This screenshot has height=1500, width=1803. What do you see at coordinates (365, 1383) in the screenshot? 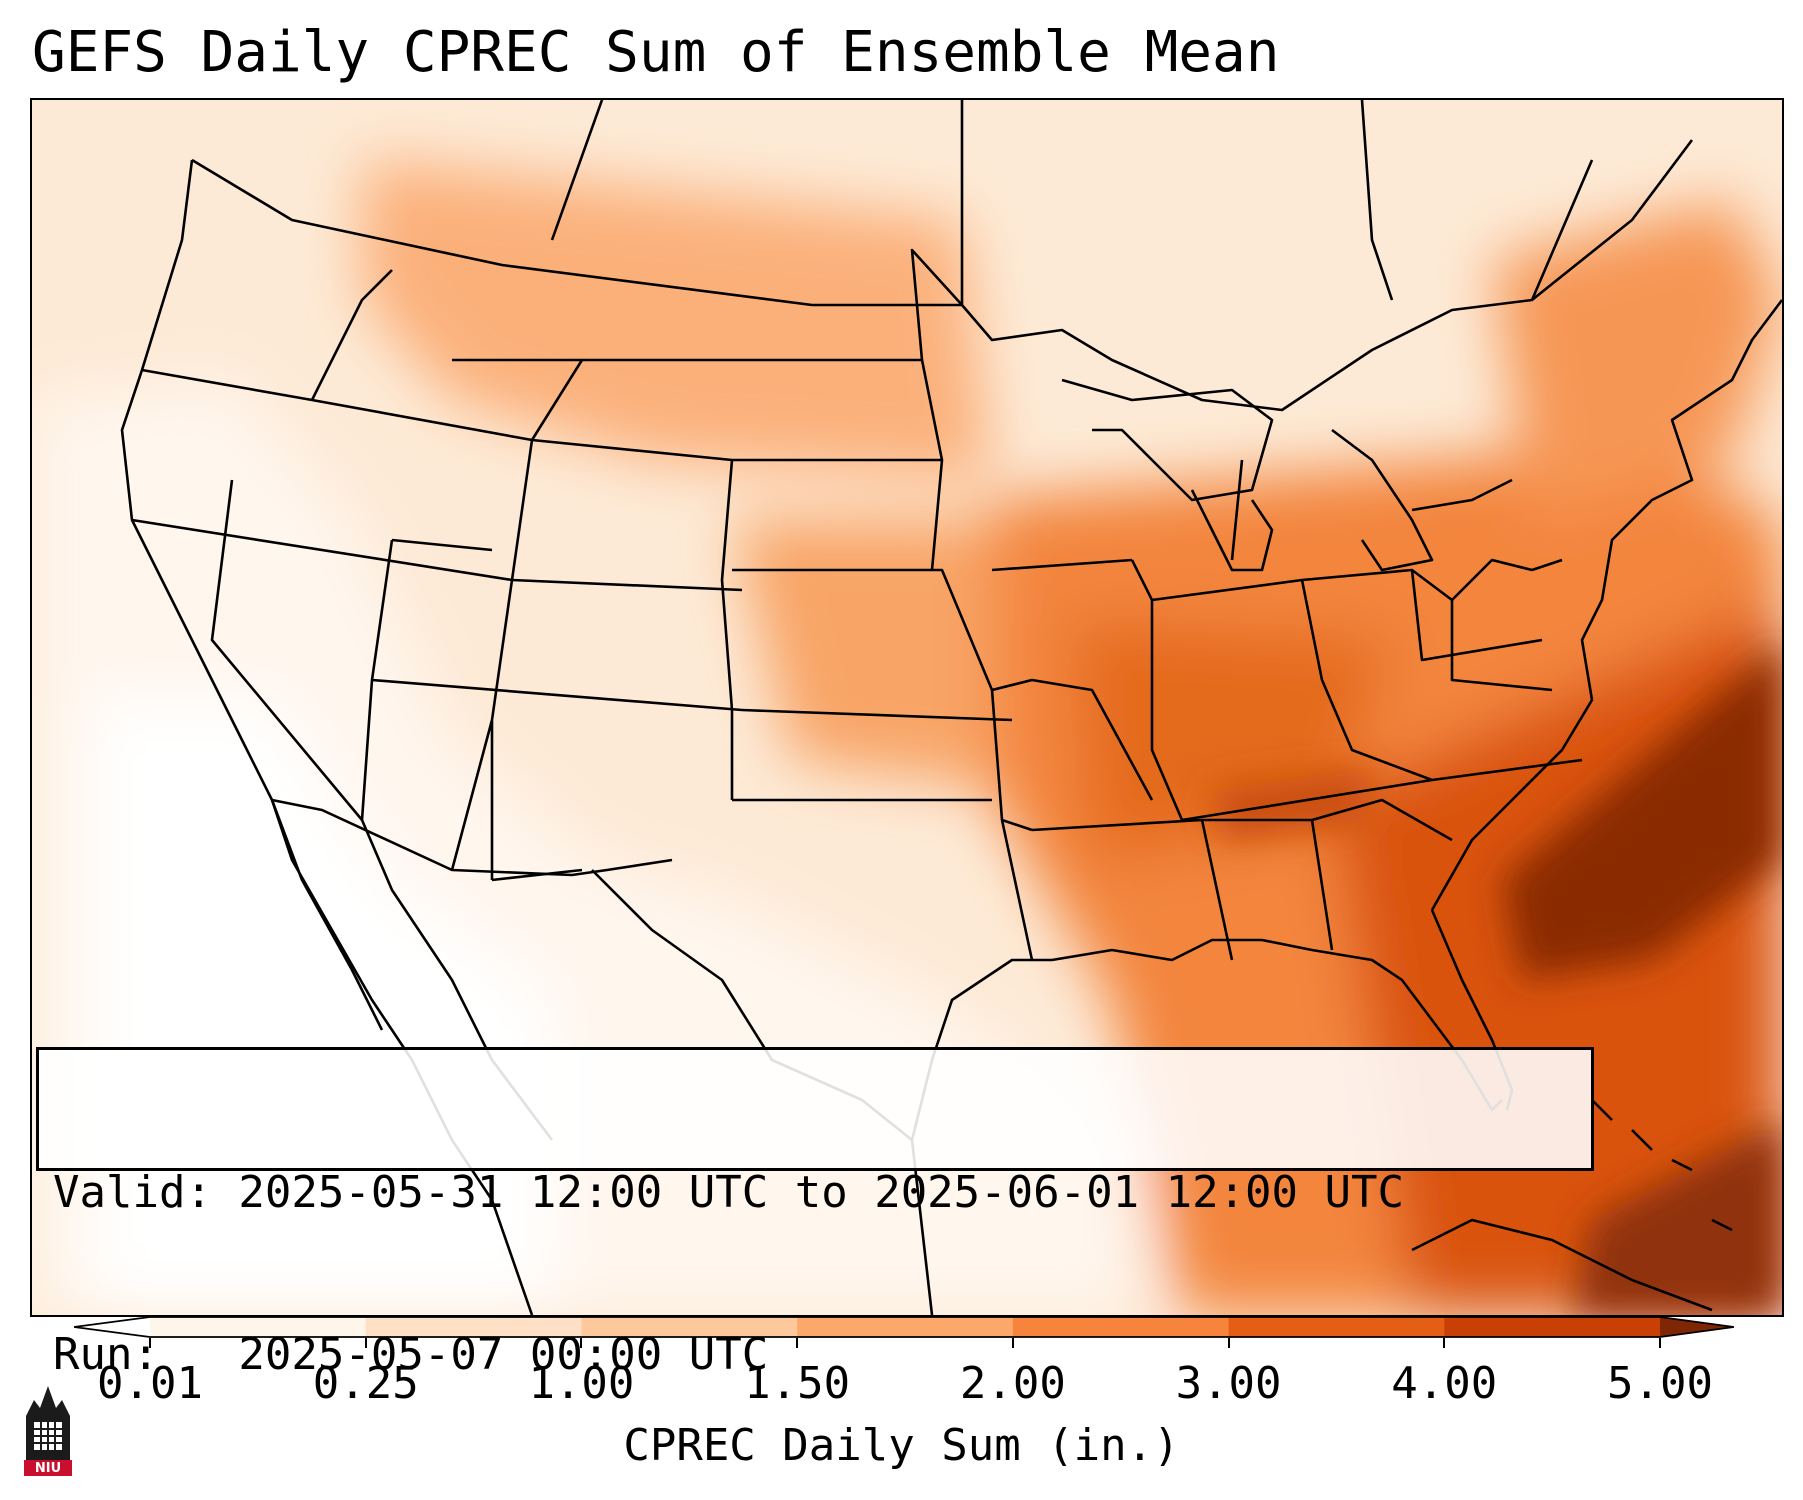
I see `colorbar-tick-label: 0.25` at bounding box center [365, 1383].